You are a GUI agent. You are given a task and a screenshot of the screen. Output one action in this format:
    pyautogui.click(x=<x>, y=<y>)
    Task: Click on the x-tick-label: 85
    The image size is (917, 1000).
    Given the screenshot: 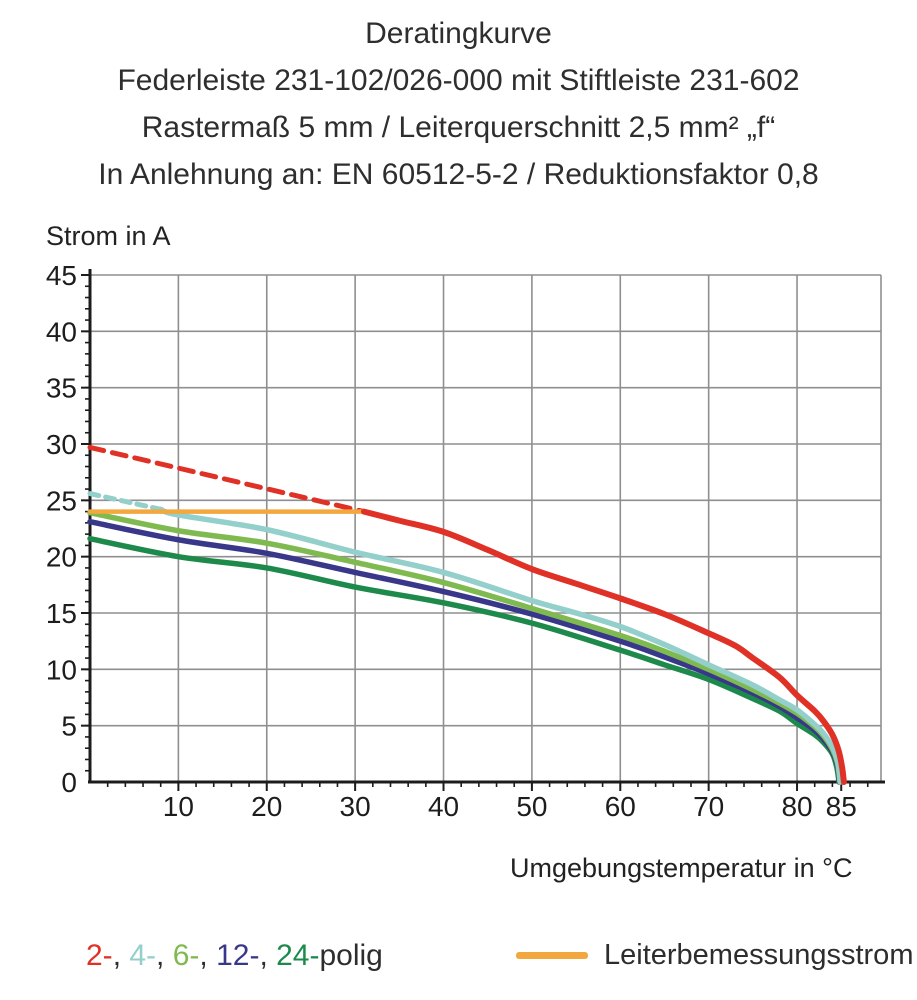 What is the action you would take?
    pyautogui.click(x=841, y=806)
    